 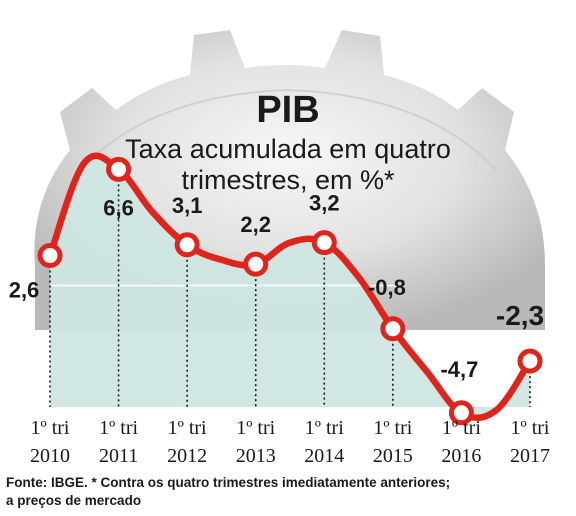 I want to click on data-label: 3,2, so click(x=324, y=203).